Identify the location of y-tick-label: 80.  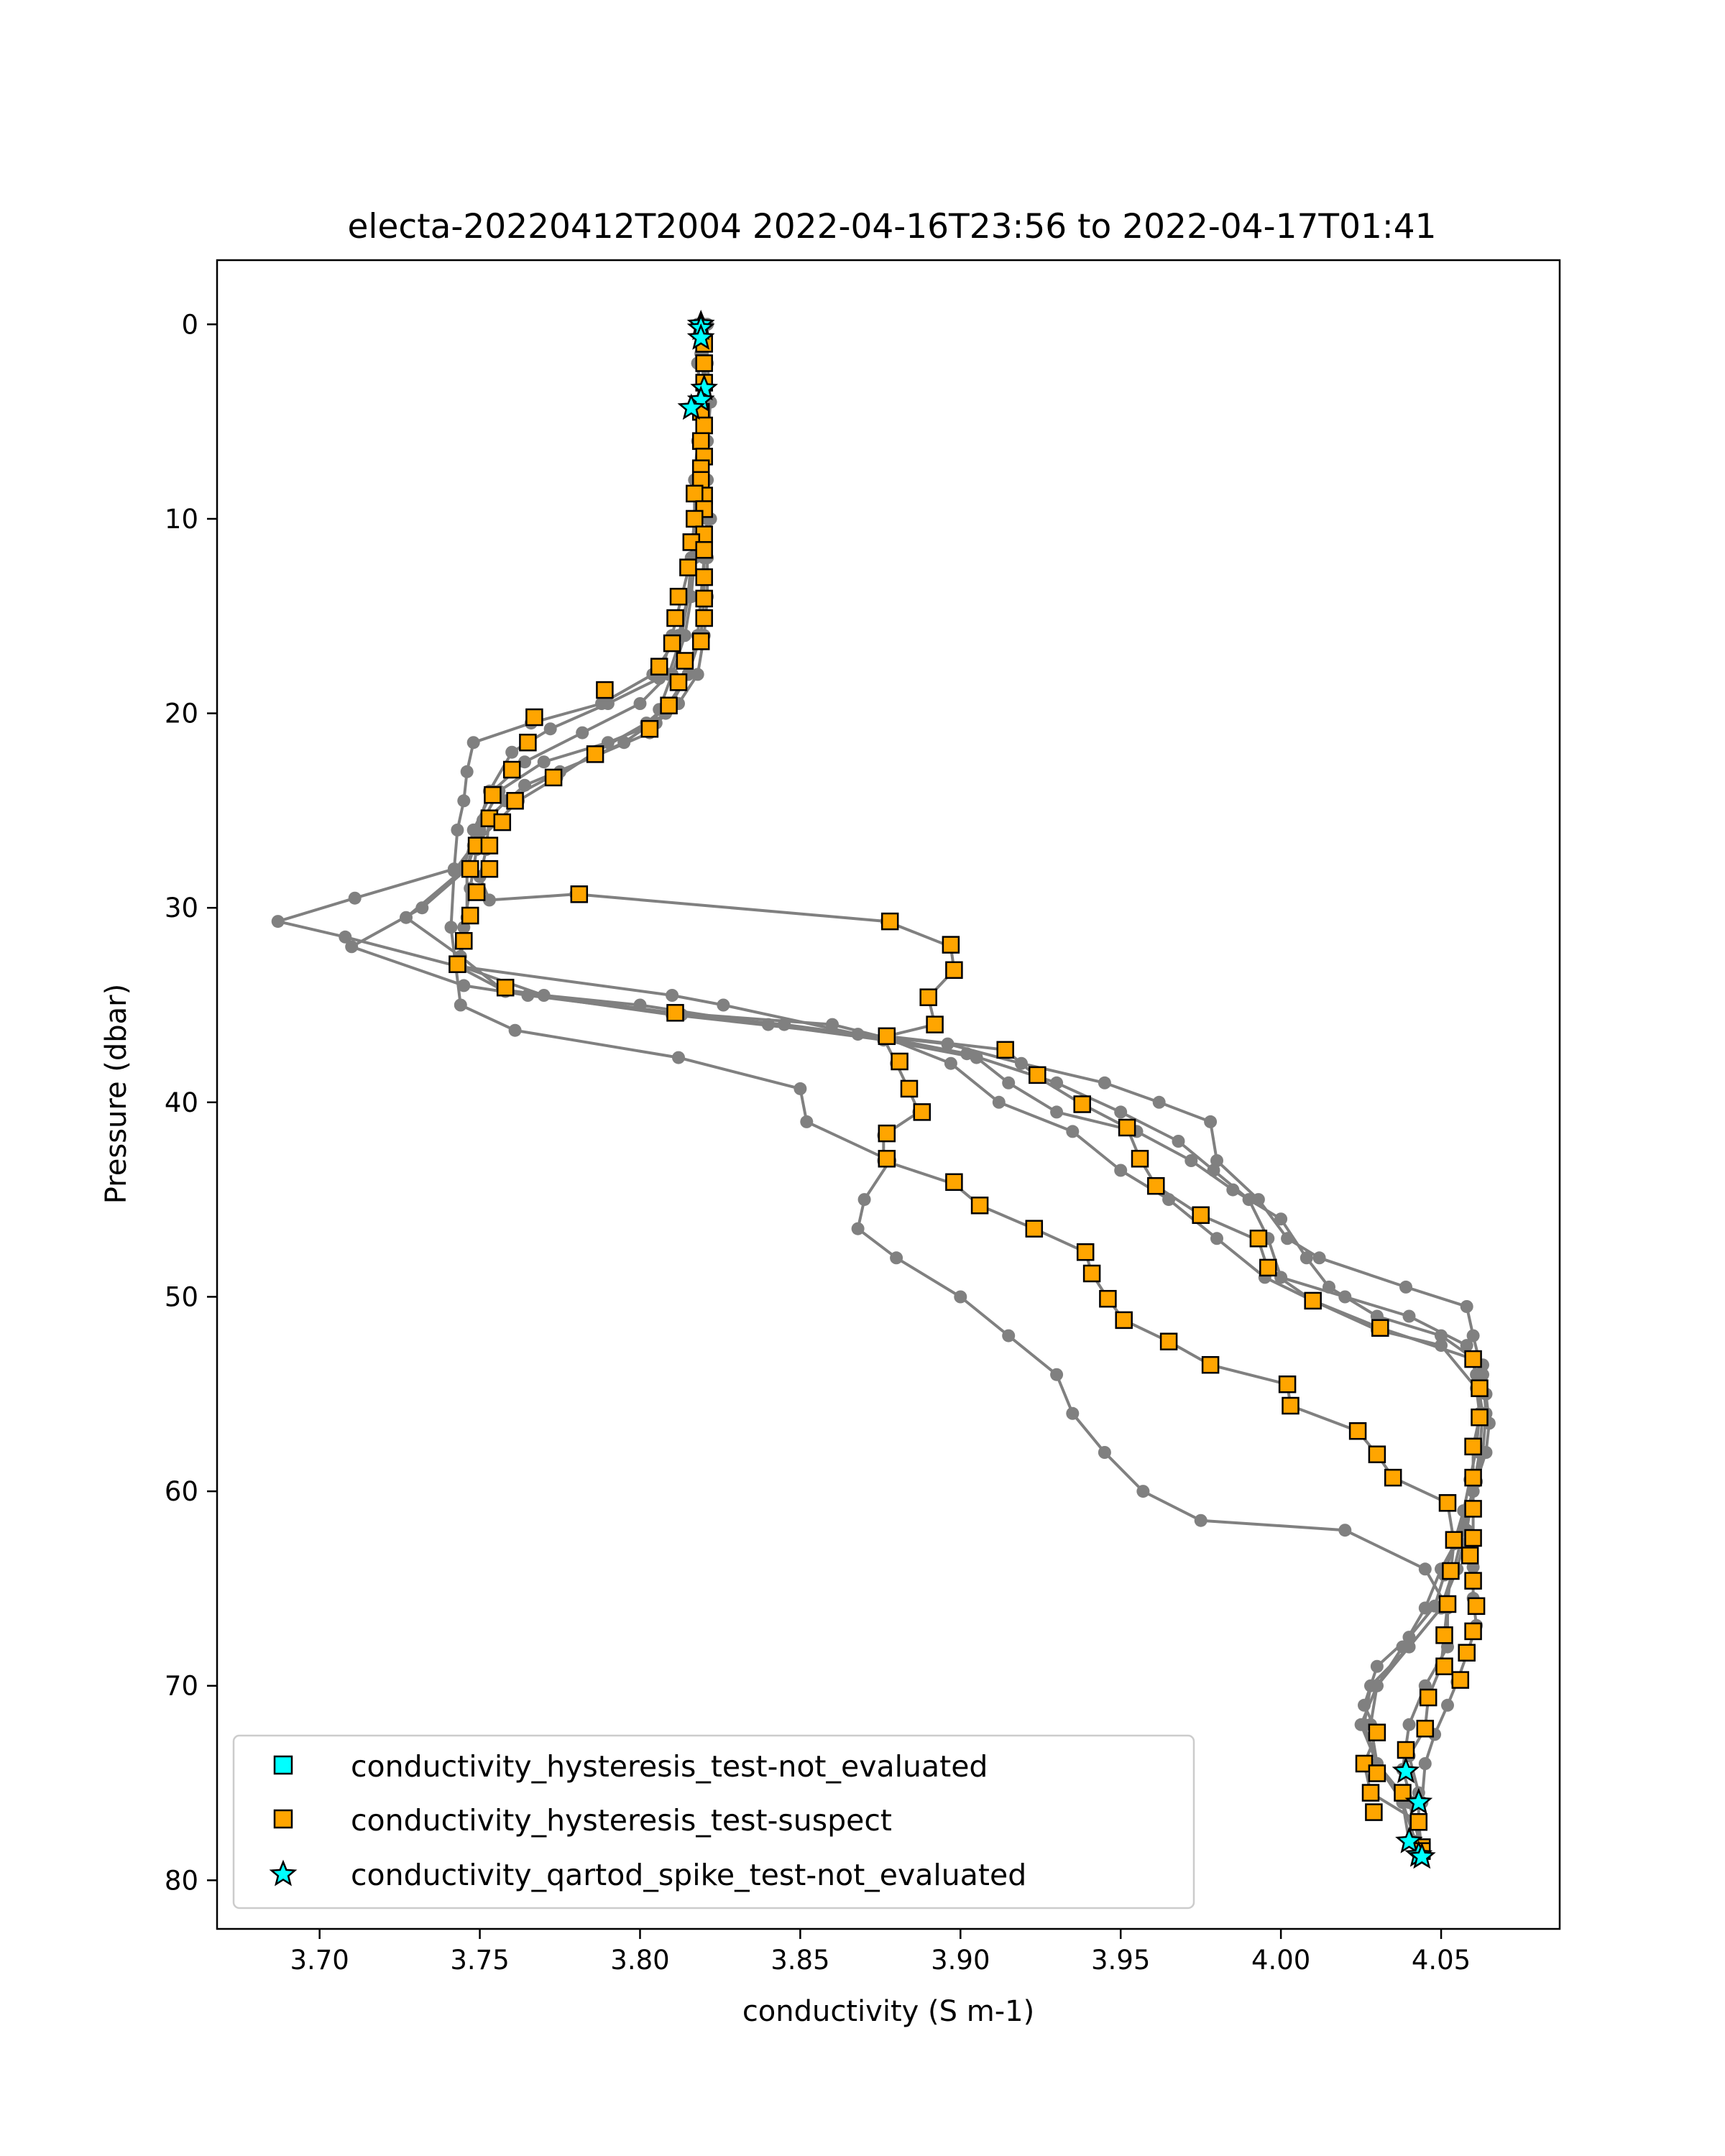
(181, 1880).